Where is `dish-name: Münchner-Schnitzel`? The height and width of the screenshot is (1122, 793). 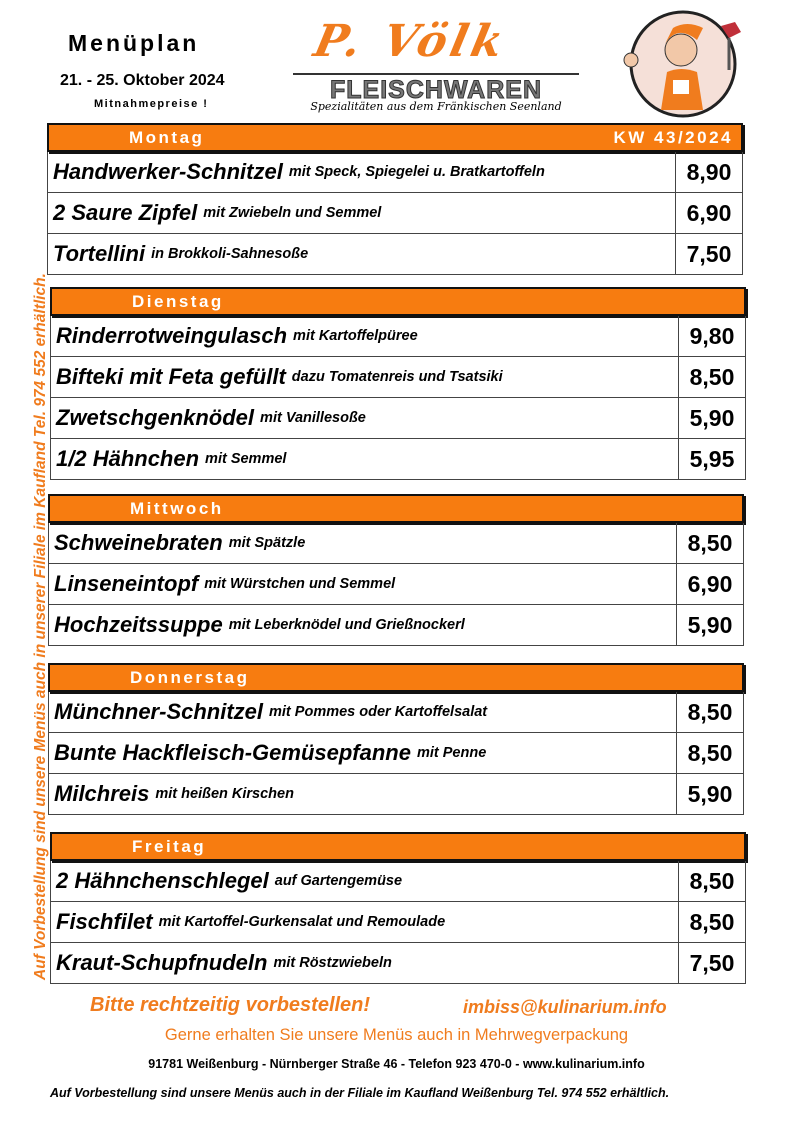 dish-name: Münchner-Schnitzel is located at coordinates (159, 711).